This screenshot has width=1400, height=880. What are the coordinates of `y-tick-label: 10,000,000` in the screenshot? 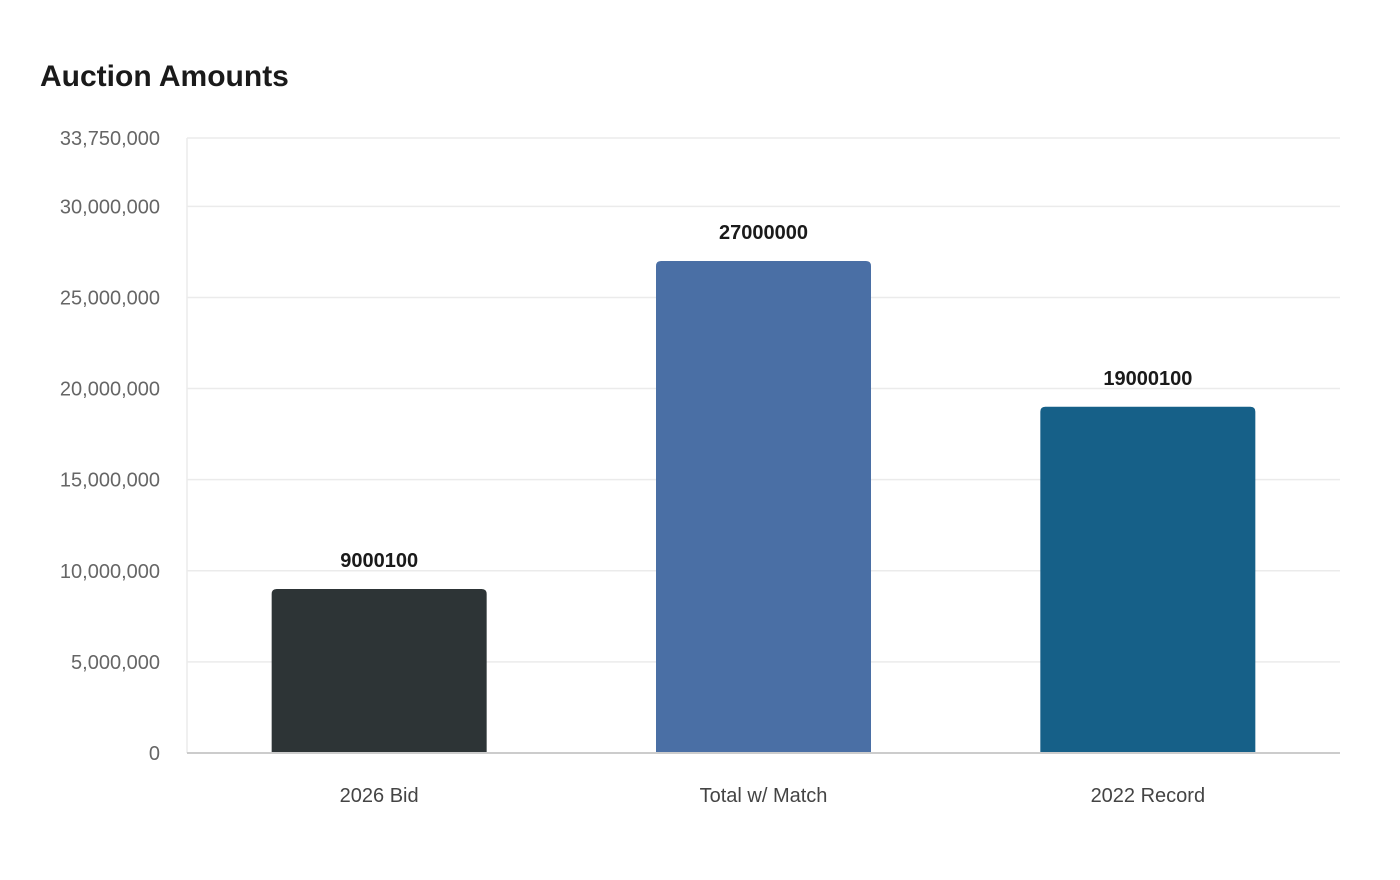 It's located at (110, 572).